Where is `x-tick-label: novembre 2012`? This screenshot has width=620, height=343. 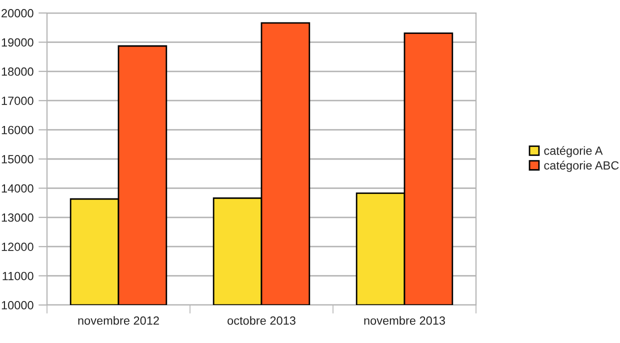
x-tick-label: novembre 2012 is located at coordinates (118, 320).